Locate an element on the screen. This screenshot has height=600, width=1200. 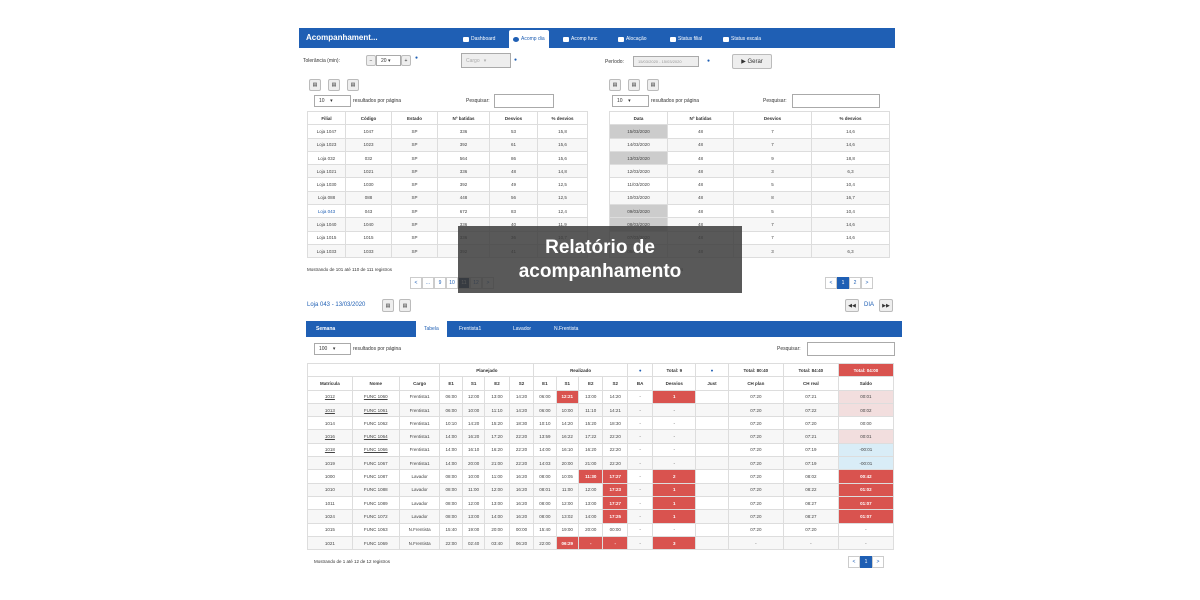
tab-acomp-dia: Acomp dia is located at coordinates (529, 39).